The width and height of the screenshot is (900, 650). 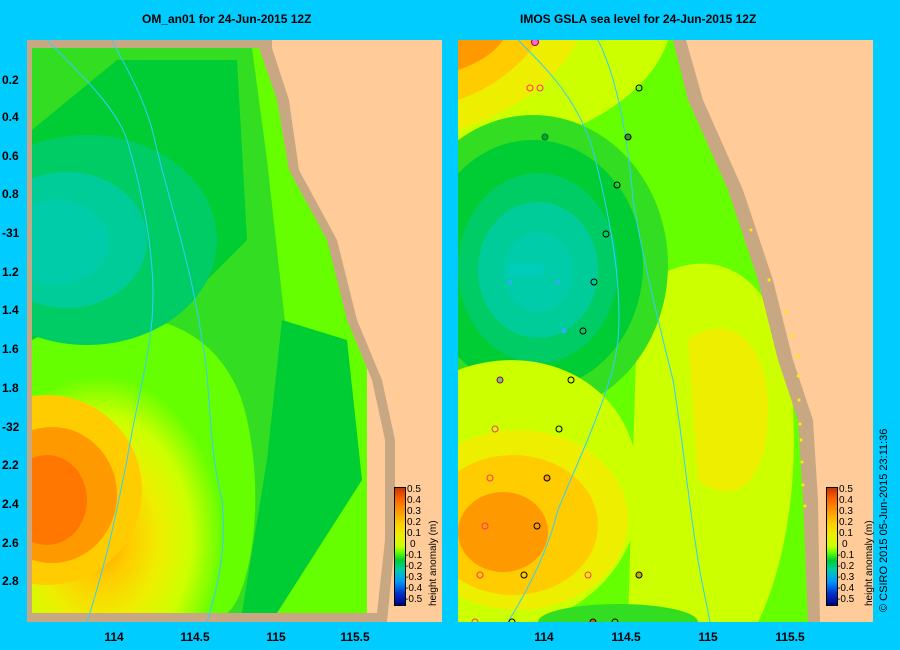 I want to click on y-tick-label: 2.8, so click(x=10, y=581).